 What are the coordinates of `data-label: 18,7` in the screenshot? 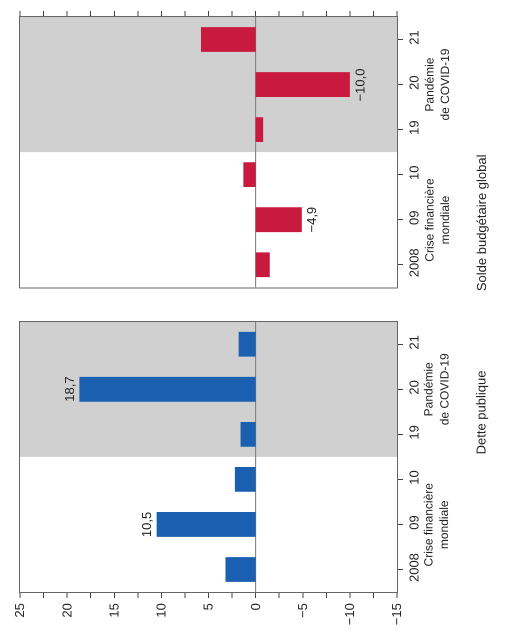 It's located at (70, 389).